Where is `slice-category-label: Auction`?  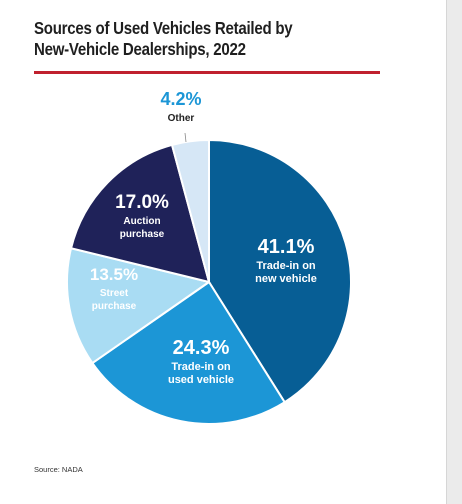 slice-category-label: Auction is located at coordinates (141, 221).